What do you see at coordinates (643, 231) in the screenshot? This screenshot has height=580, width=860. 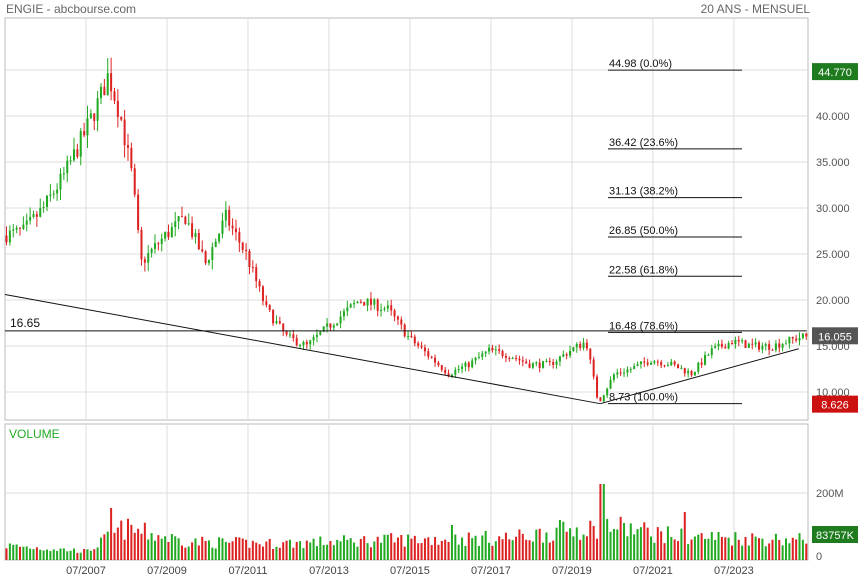 I see `fib-level-label: 26.85 (50.0%)` at bounding box center [643, 231].